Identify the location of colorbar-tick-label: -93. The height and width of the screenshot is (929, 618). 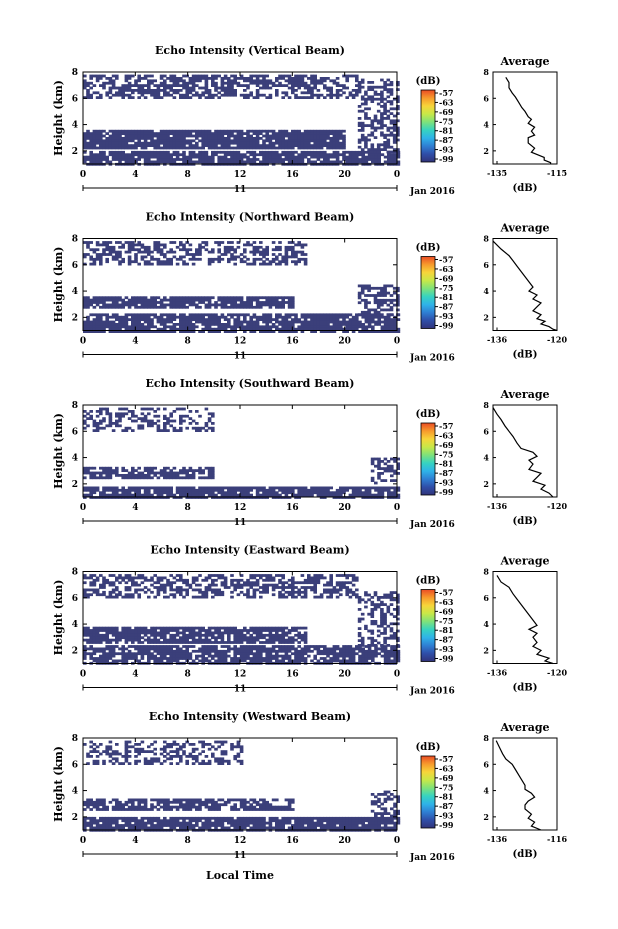
(446, 316).